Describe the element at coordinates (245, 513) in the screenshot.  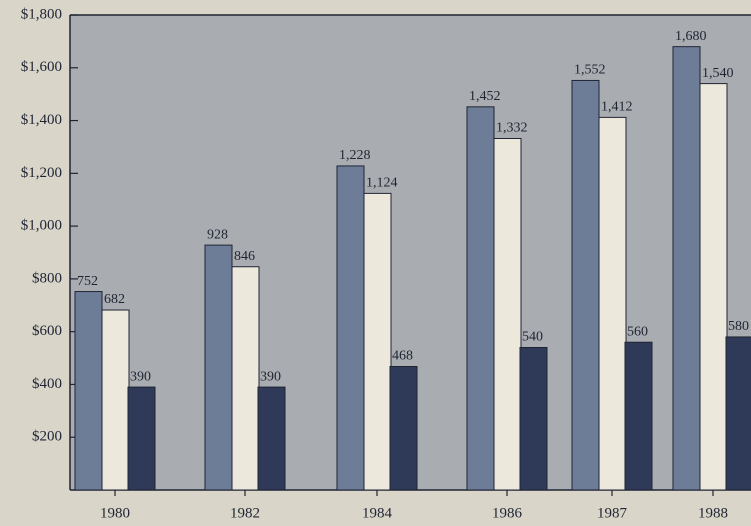
I see `x-tick-label: 1982` at that location.